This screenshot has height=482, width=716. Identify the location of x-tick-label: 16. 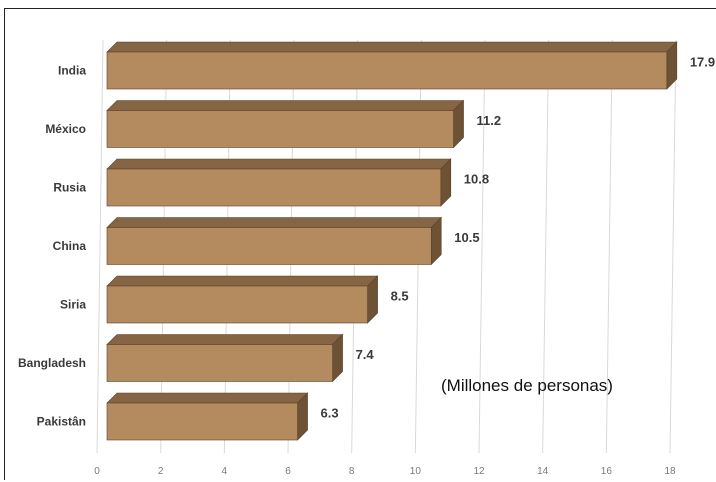
(607, 471).